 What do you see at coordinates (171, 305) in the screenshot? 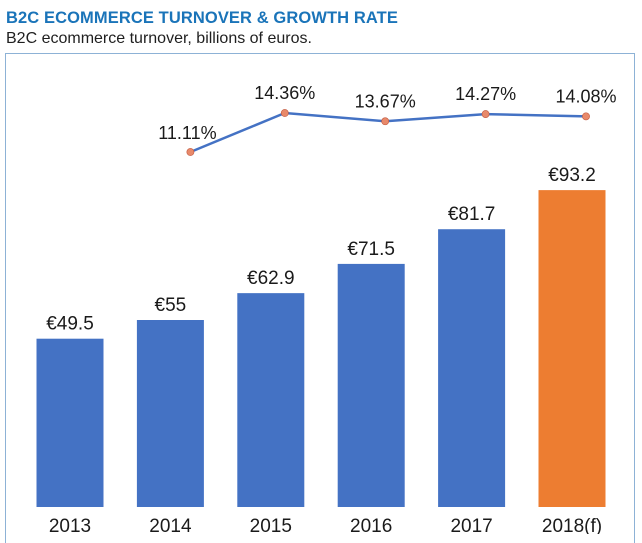
I see `bar-value-label: €55` at bounding box center [171, 305].